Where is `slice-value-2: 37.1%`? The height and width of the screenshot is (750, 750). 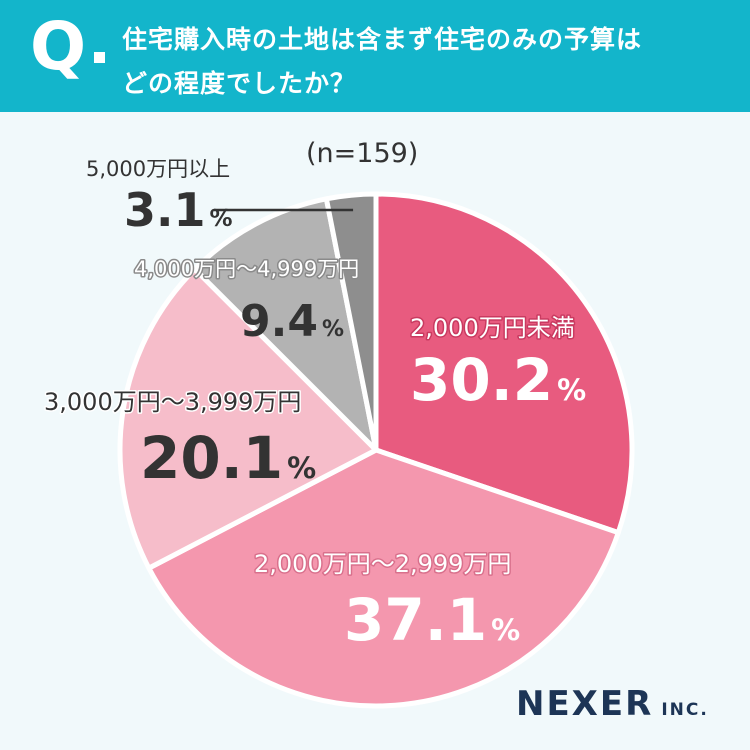 slice-value-2: 37.1% is located at coordinates (432, 620).